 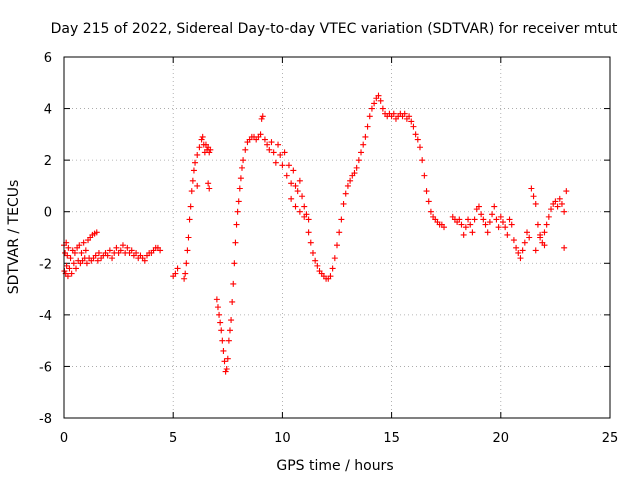 I want to click on x-tick-label: 25, so click(x=610, y=438).